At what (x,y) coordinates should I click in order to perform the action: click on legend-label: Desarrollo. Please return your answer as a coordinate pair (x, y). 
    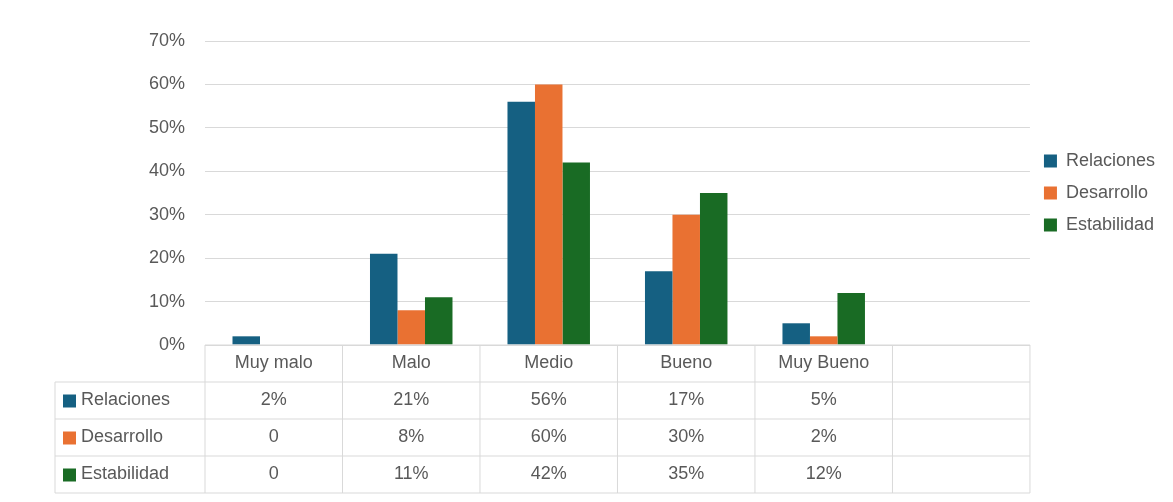
    Looking at the image, I should click on (1106, 191).